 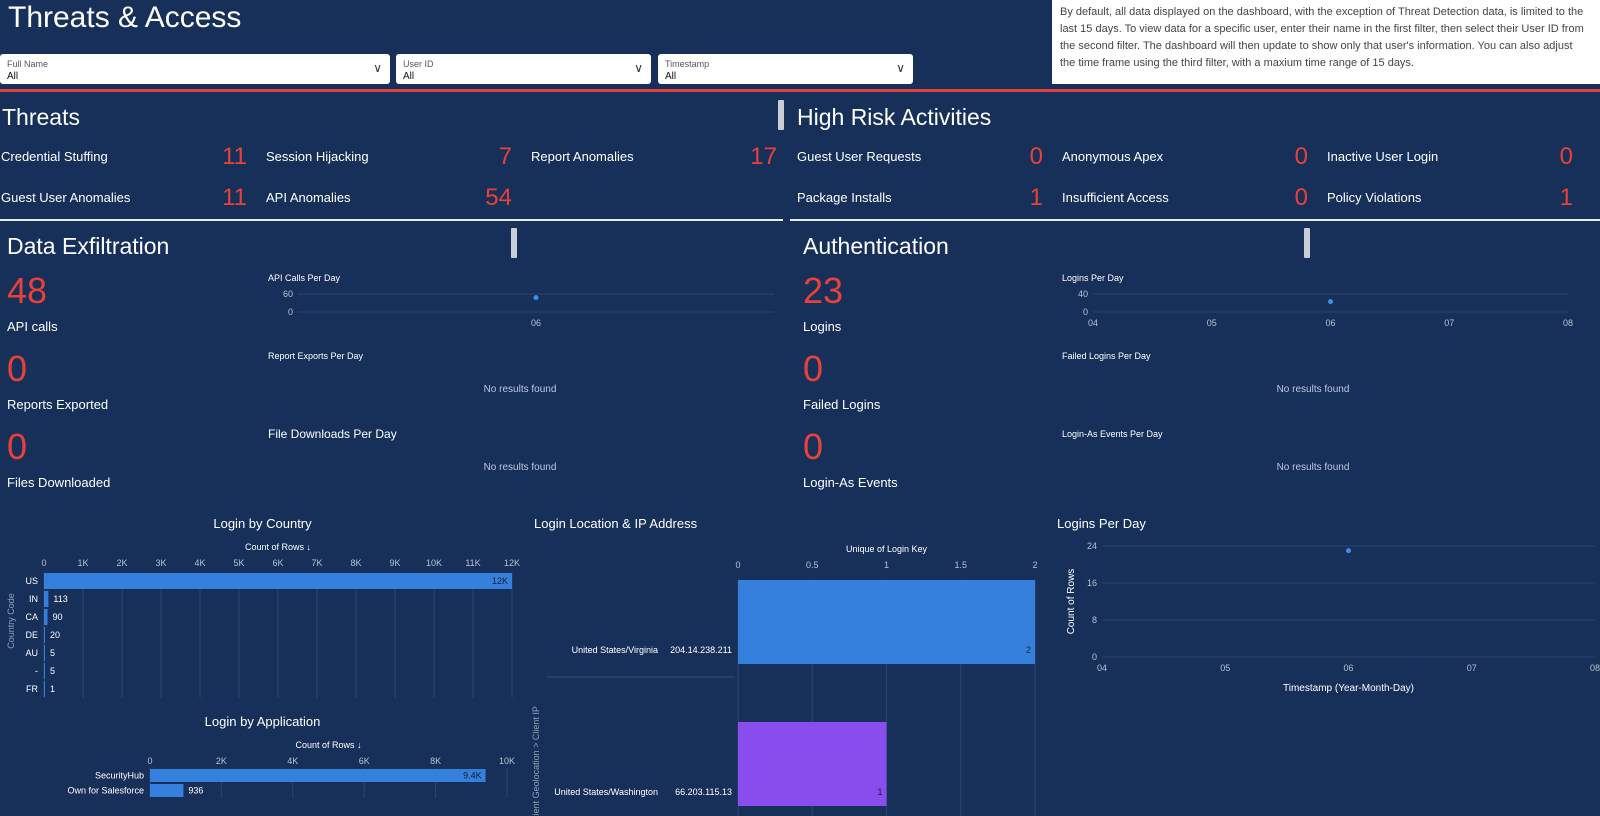 I want to click on kpi-label: Inactive User Login, so click(x=1383, y=156).